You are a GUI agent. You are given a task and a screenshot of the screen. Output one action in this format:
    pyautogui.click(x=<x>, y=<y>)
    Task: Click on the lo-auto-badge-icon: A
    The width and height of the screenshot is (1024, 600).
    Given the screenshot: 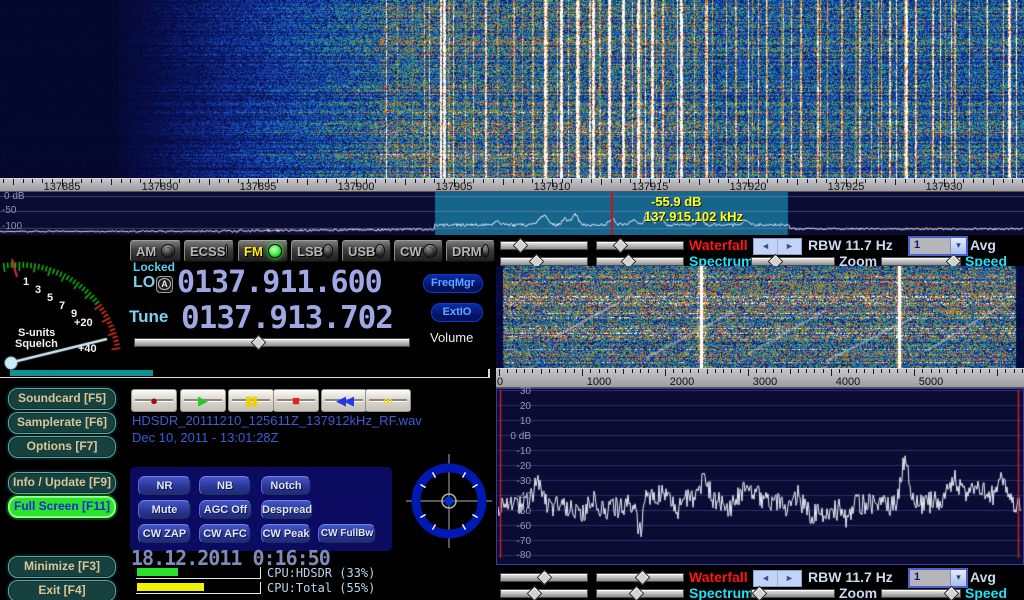 What is the action you would take?
    pyautogui.click(x=164, y=284)
    